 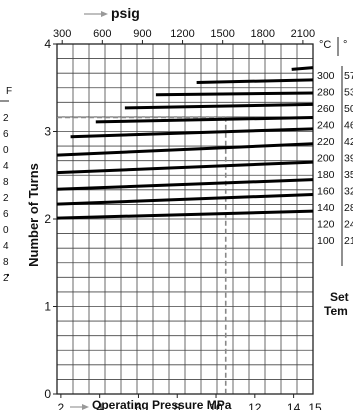 I want to click on temp-c-value: 160, so click(x=326, y=192).